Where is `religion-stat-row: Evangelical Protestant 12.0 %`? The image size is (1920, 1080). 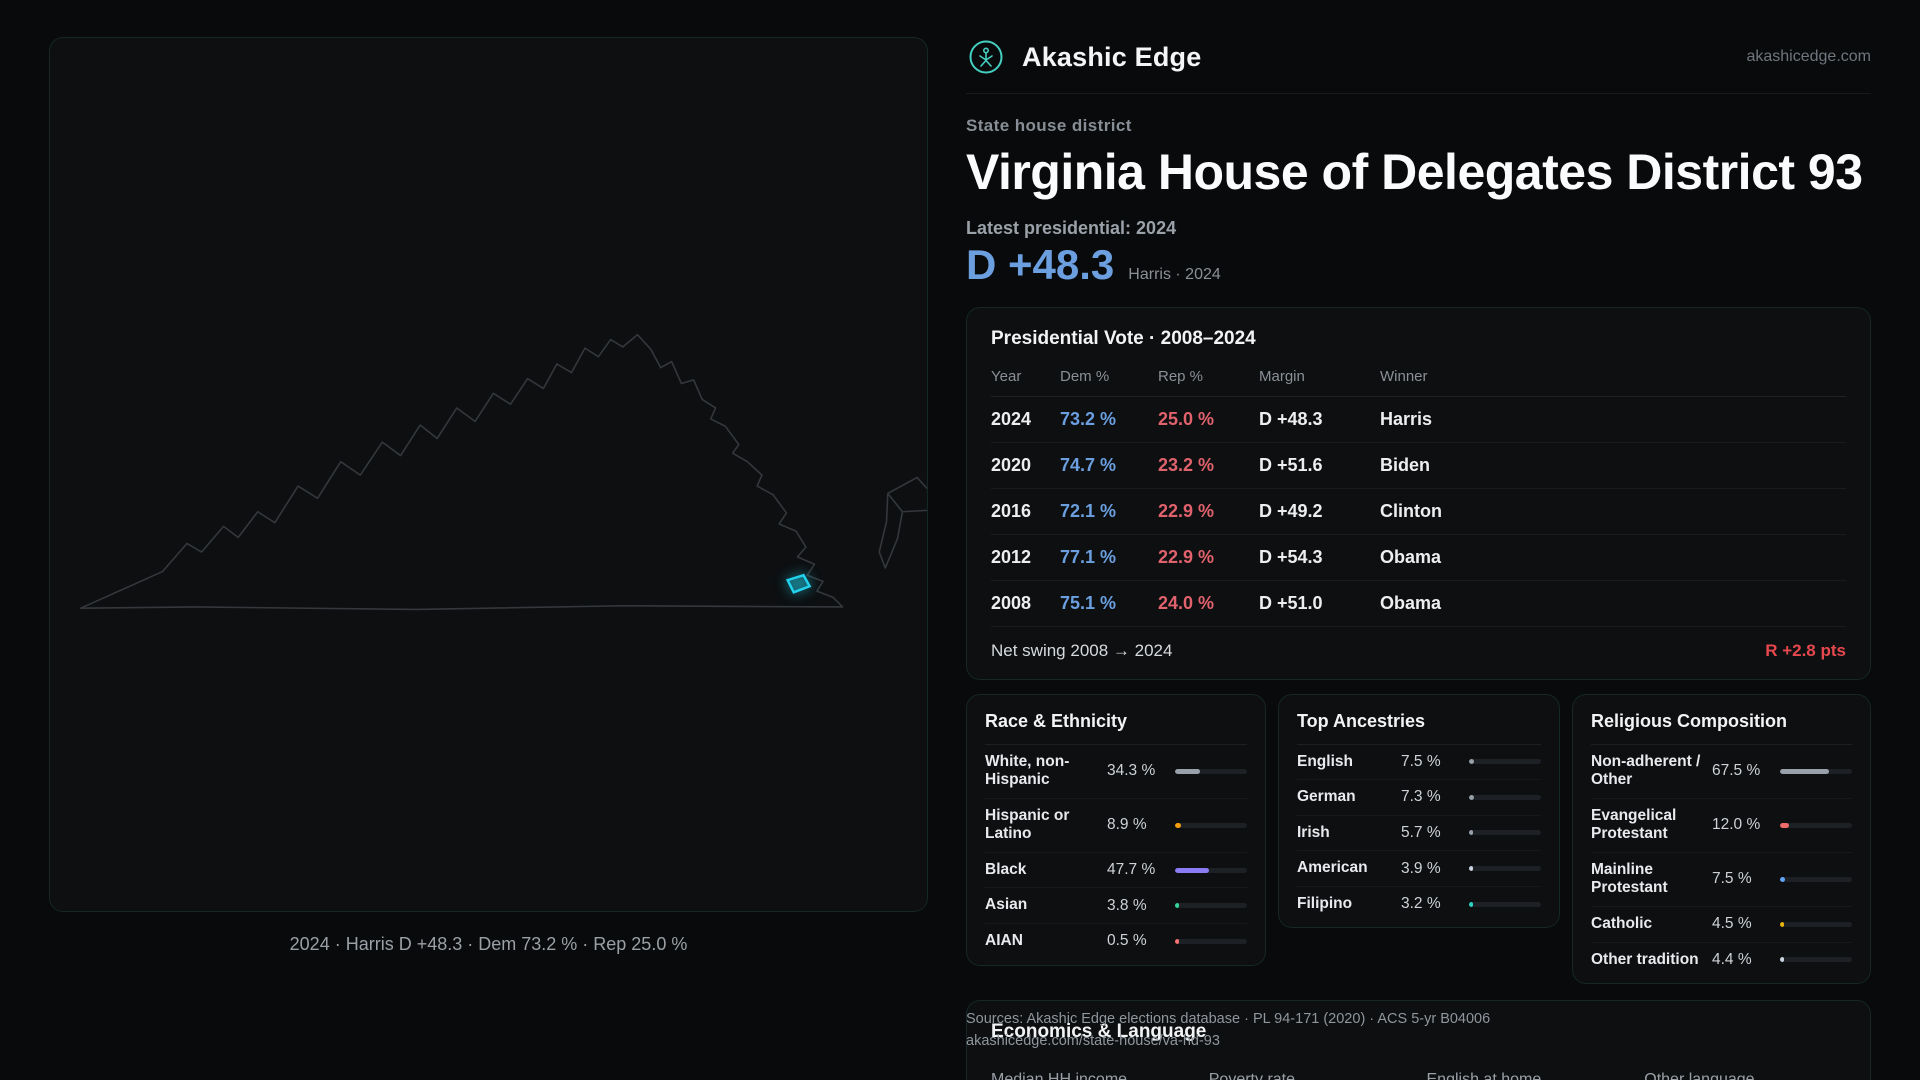
religion-stat-row: Evangelical Protestant 12.0 % is located at coordinates (1721, 826).